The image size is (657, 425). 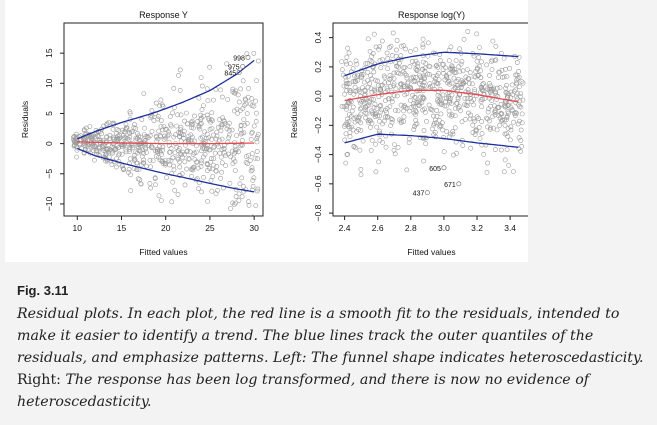 I want to click on outlier-label: 671, so click(x=450, y=185).